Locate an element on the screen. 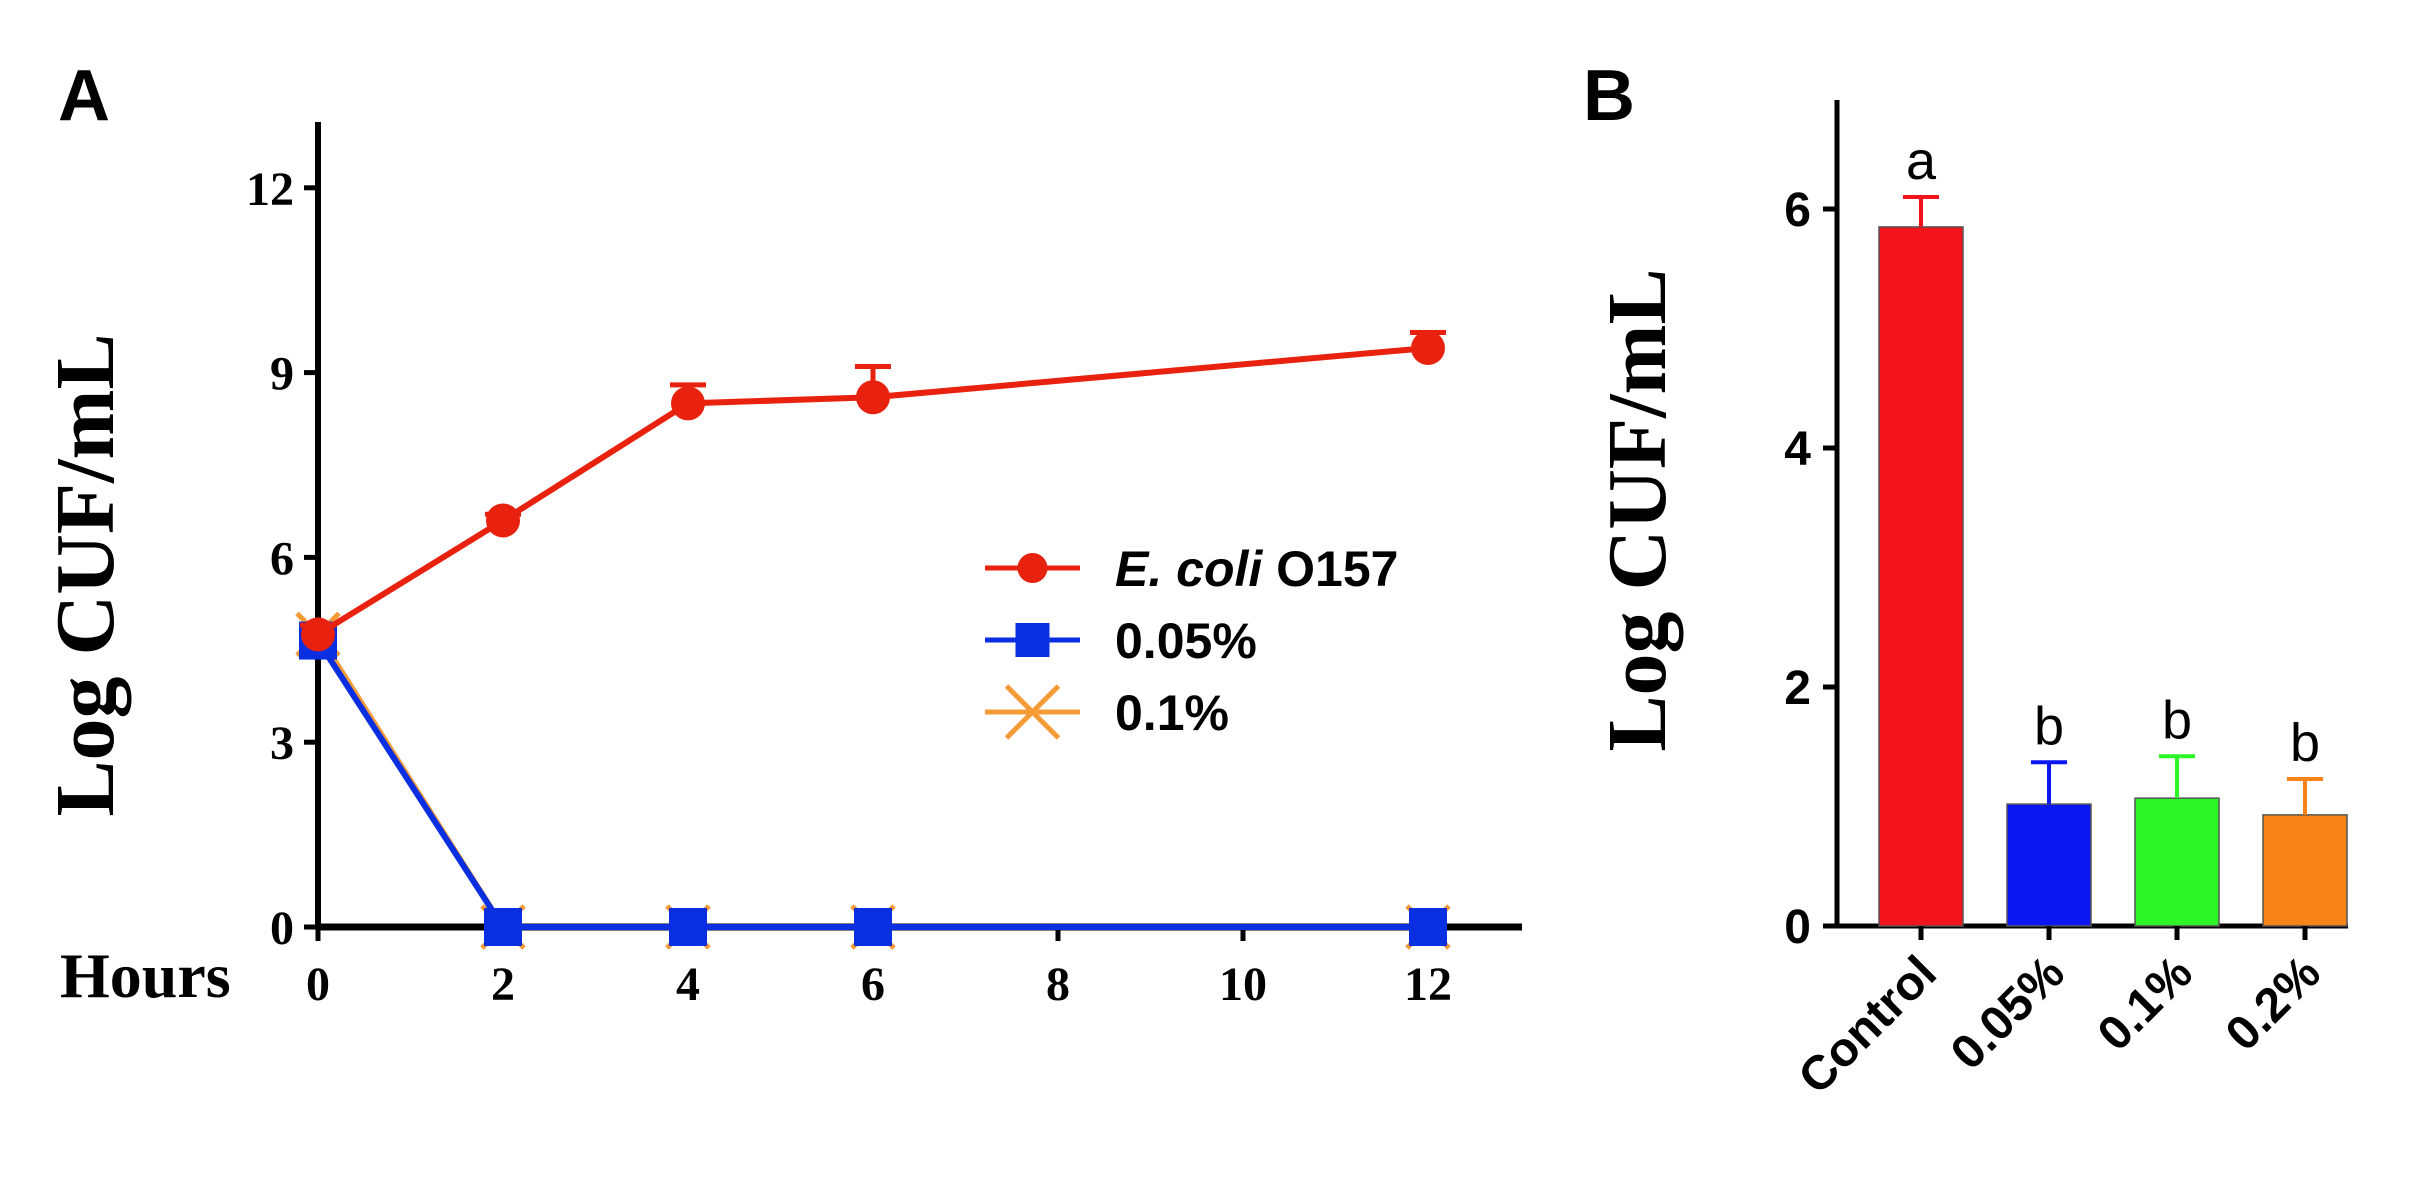 The height and width of the screenshot is (1185, 2409). panel-b-bar-3-category-label: 0.2% is located at coordinates (2273, 1003).